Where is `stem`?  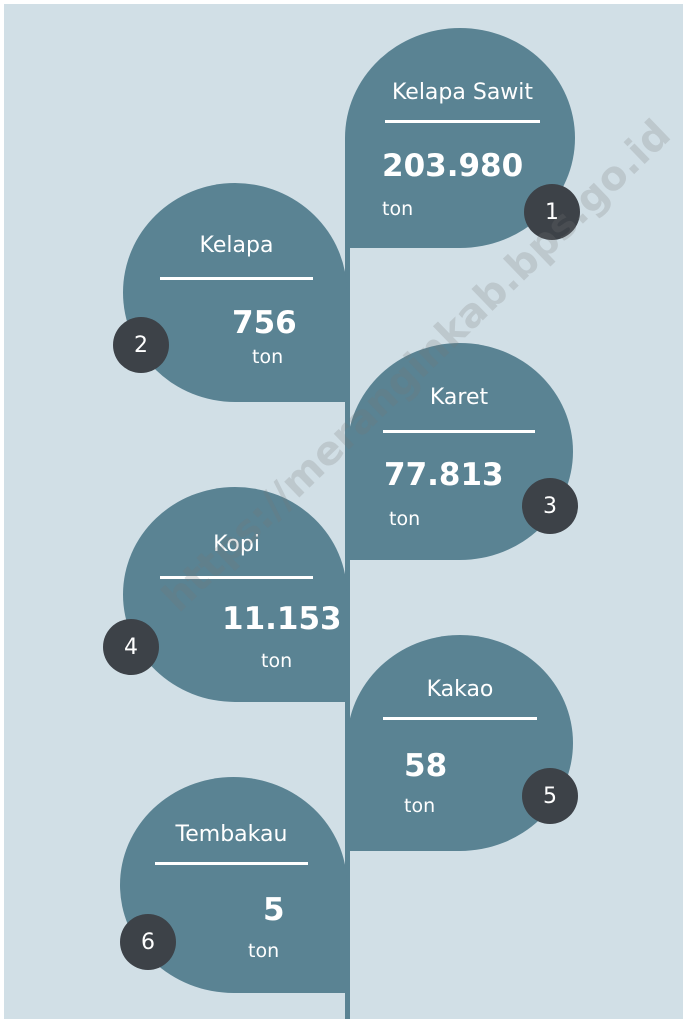
stem is located at coordinates (347, 629).